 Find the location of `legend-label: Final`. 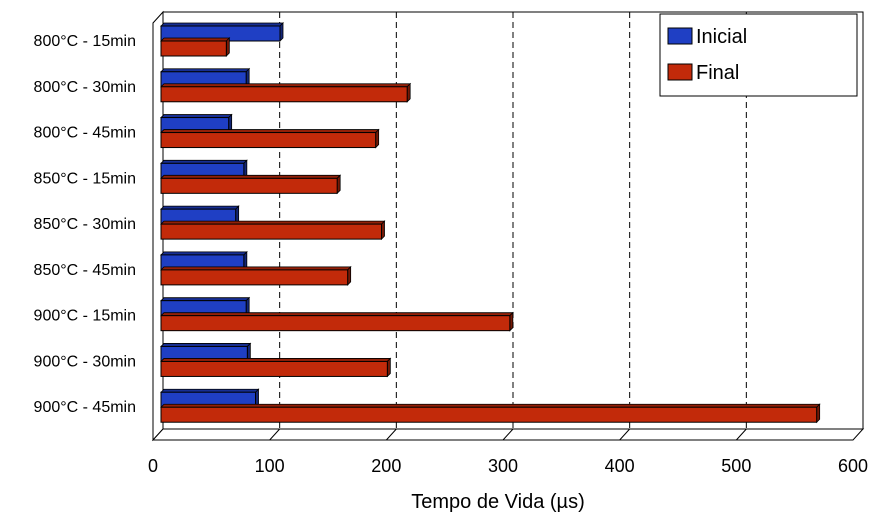

legend-label: Final is located at coordinates (717, 73).